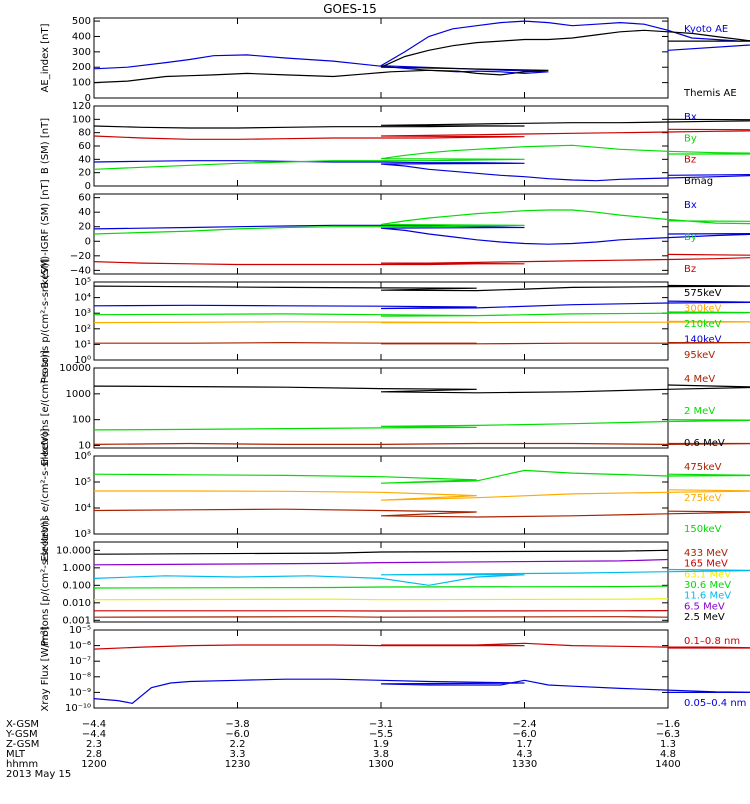  I want to click on legend-entry: 4 MeV, so click(699, 379).